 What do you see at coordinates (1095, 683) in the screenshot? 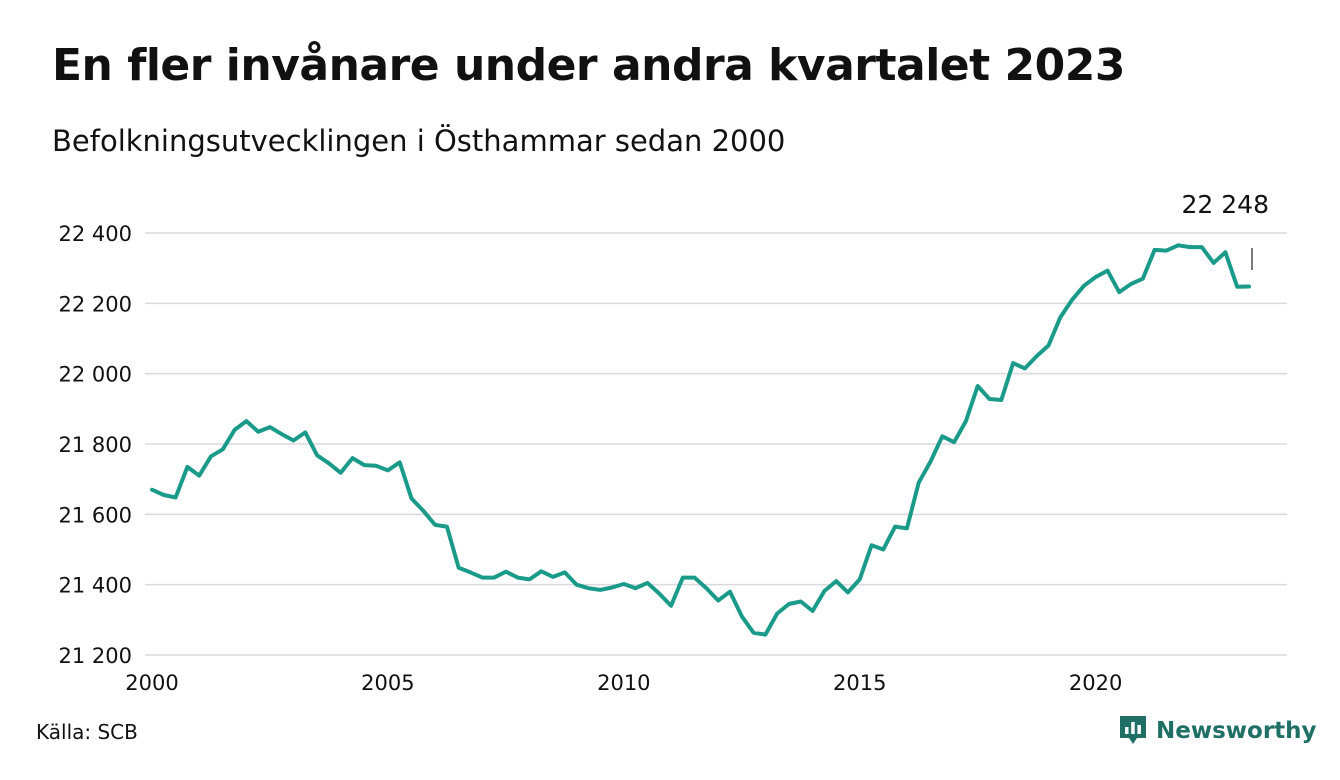
I see `x-tick-label: 2020` at bounding box center [1095, 683].